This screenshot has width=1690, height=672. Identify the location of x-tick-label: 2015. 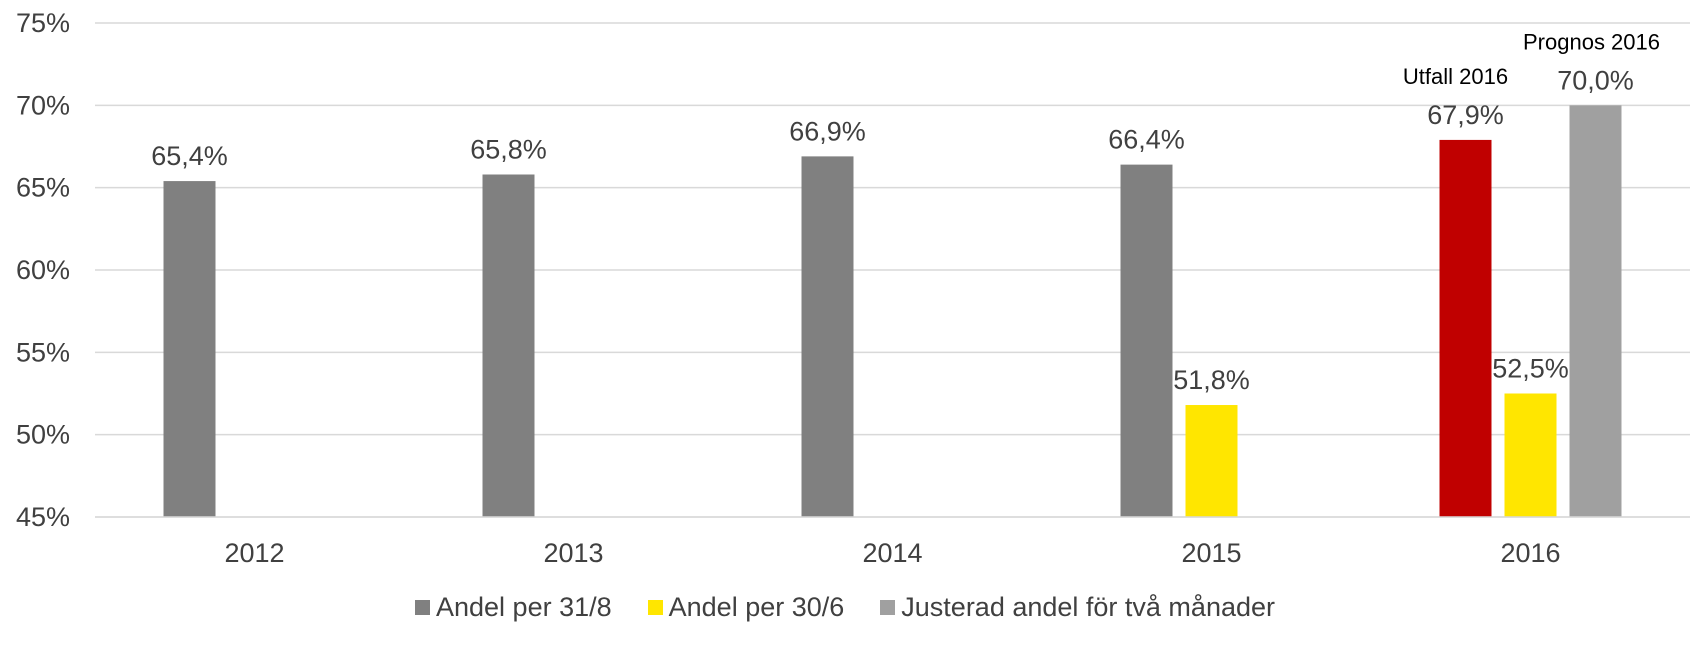
(1211, 553).